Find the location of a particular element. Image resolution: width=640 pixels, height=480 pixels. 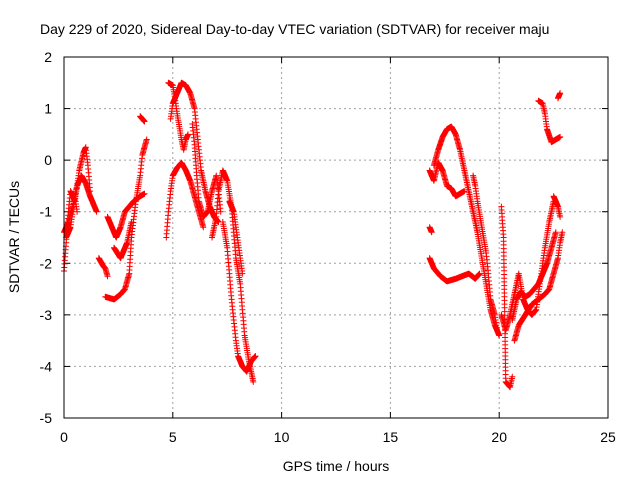

series-s3 is located at coordinates (72, 217).